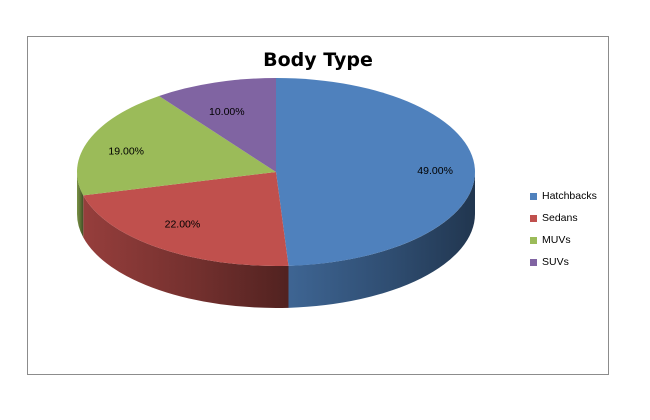 This screenshot has width=650, height=420. I want to click on legend-item-muvs: MUVs, so click(563, 240).